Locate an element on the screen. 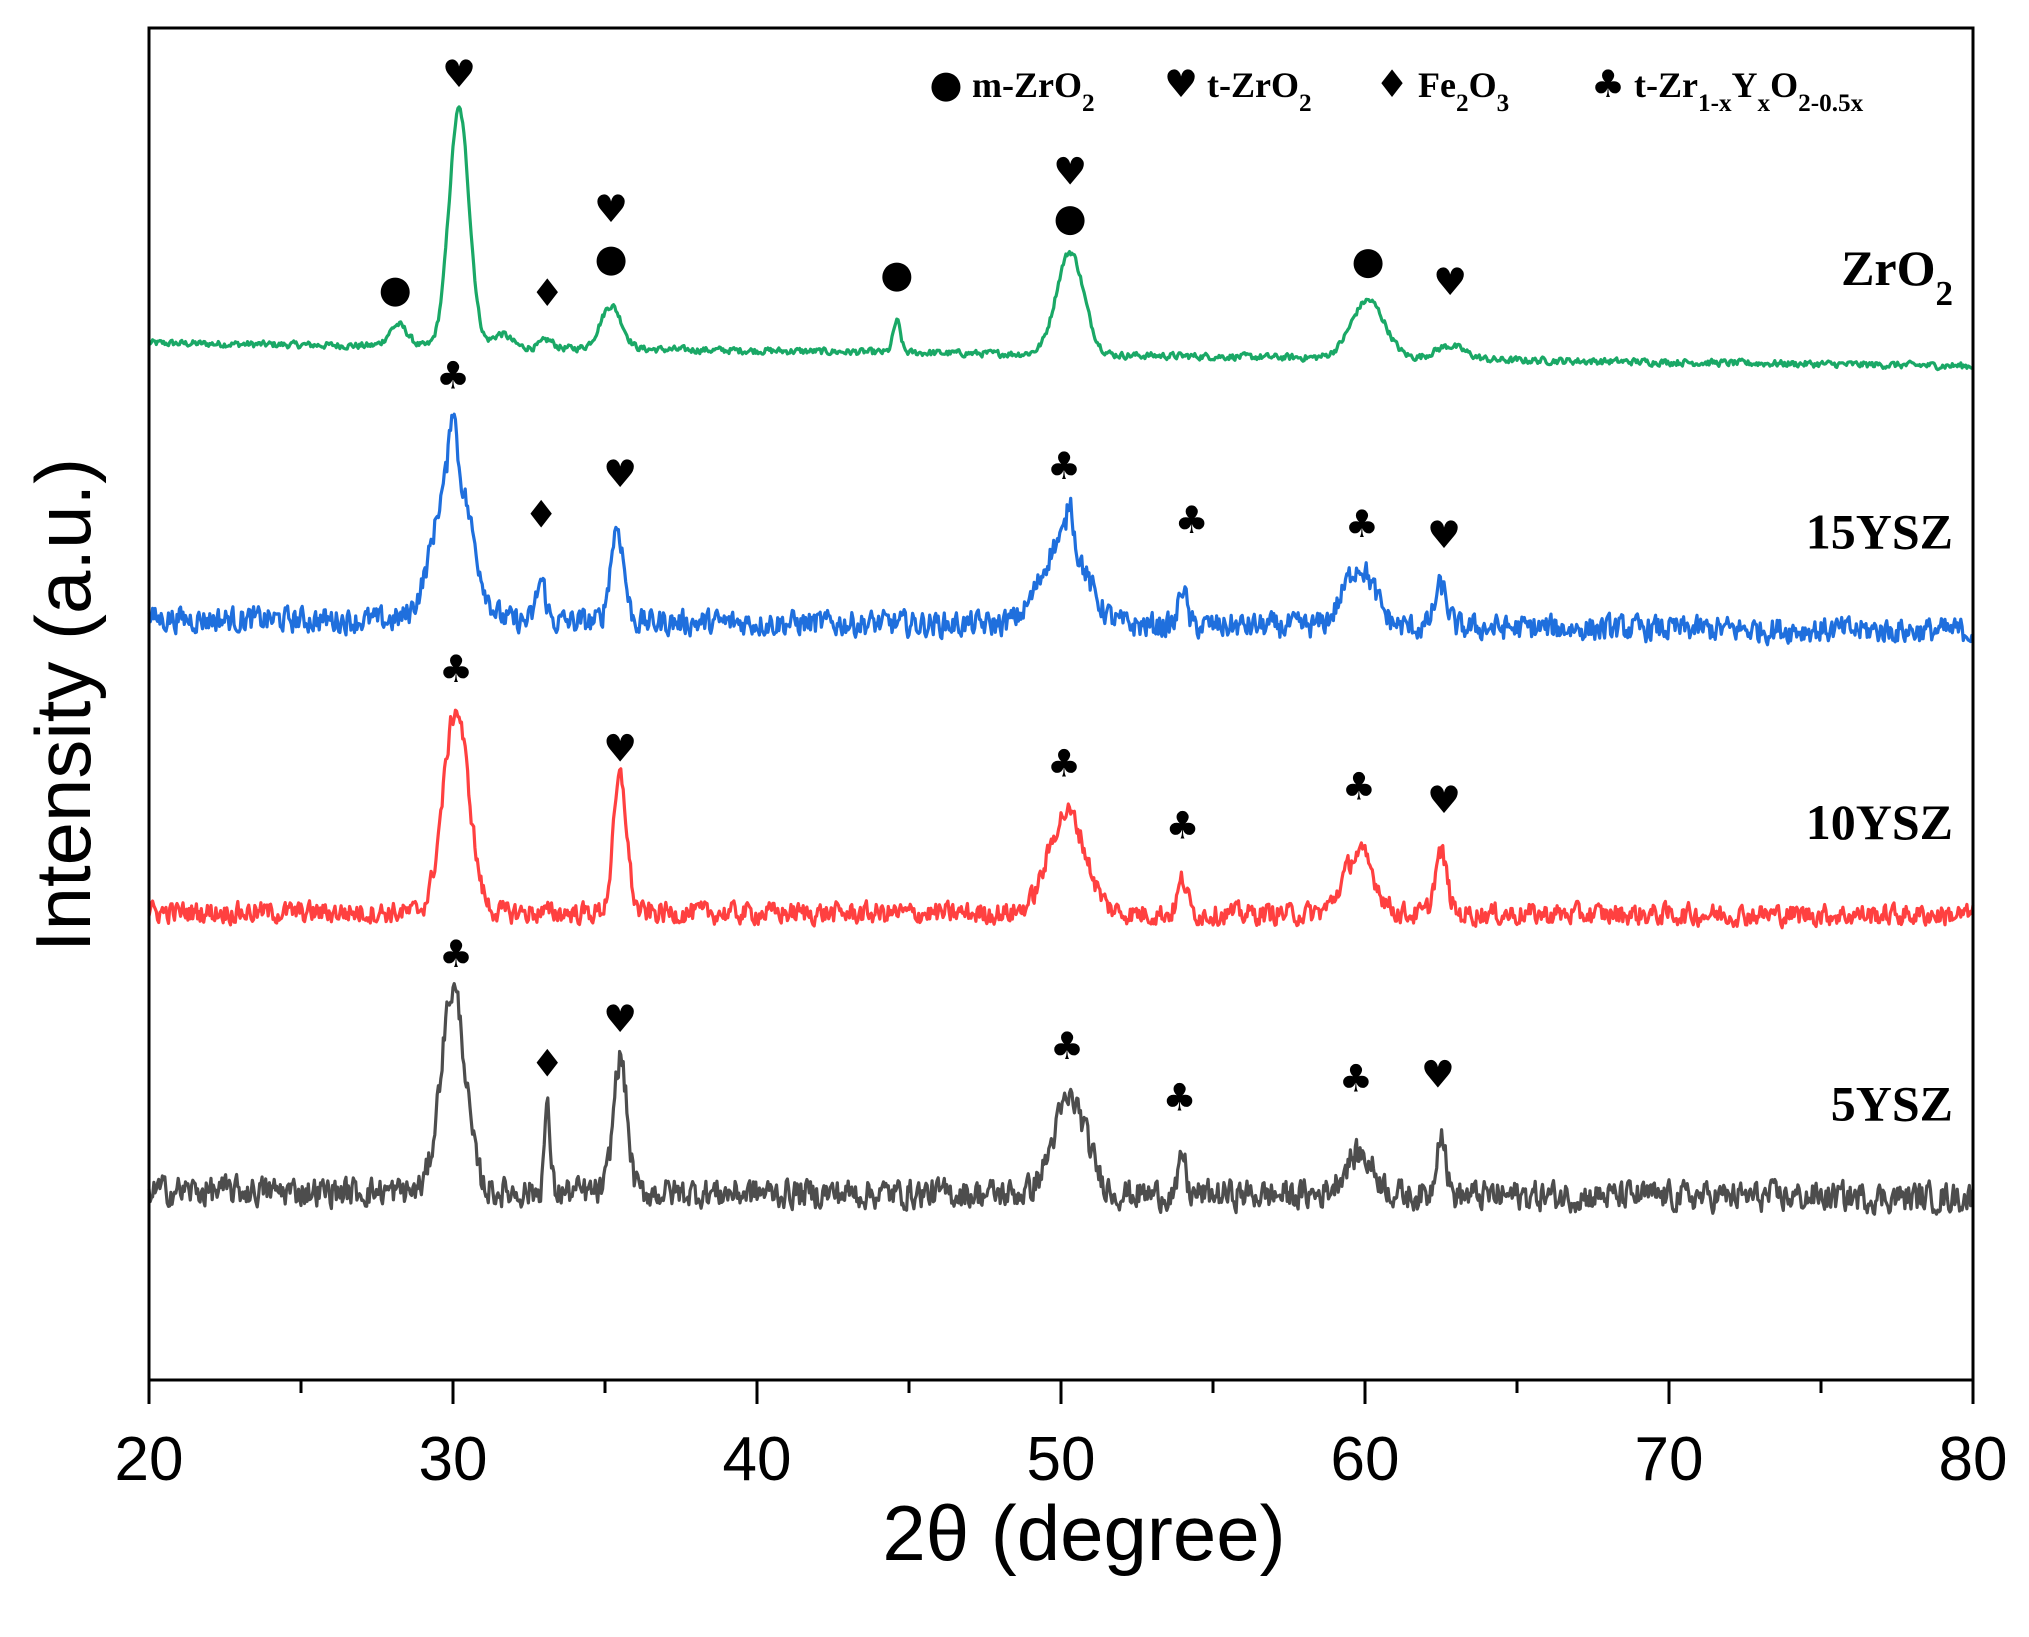  series-labels: ZrO2 15YSZ 10YSZ 5YSZ is located at coordinates (1879, 686).